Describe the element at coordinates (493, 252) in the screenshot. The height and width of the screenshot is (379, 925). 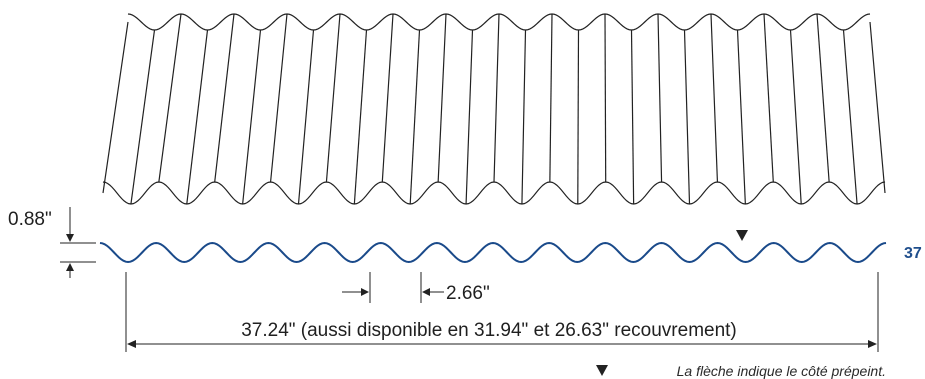
I see `profile-cross-section` at that location.